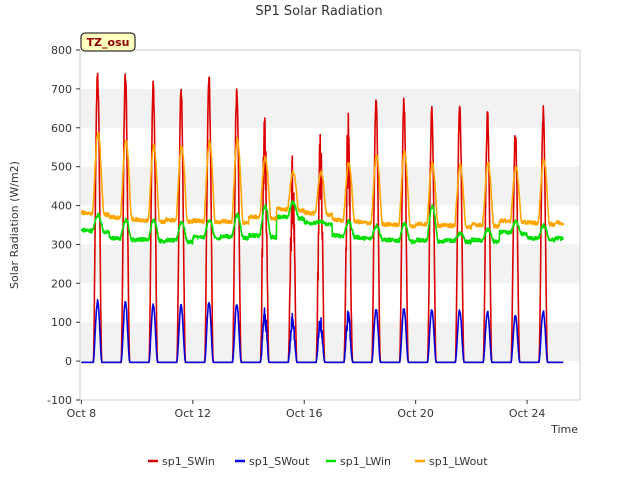 The image size is (640, 480). Describe the element at coordinates (188, 461) in the screenshot. I see `legend-label-sp1_SWin: sp1_SWin` at that location.